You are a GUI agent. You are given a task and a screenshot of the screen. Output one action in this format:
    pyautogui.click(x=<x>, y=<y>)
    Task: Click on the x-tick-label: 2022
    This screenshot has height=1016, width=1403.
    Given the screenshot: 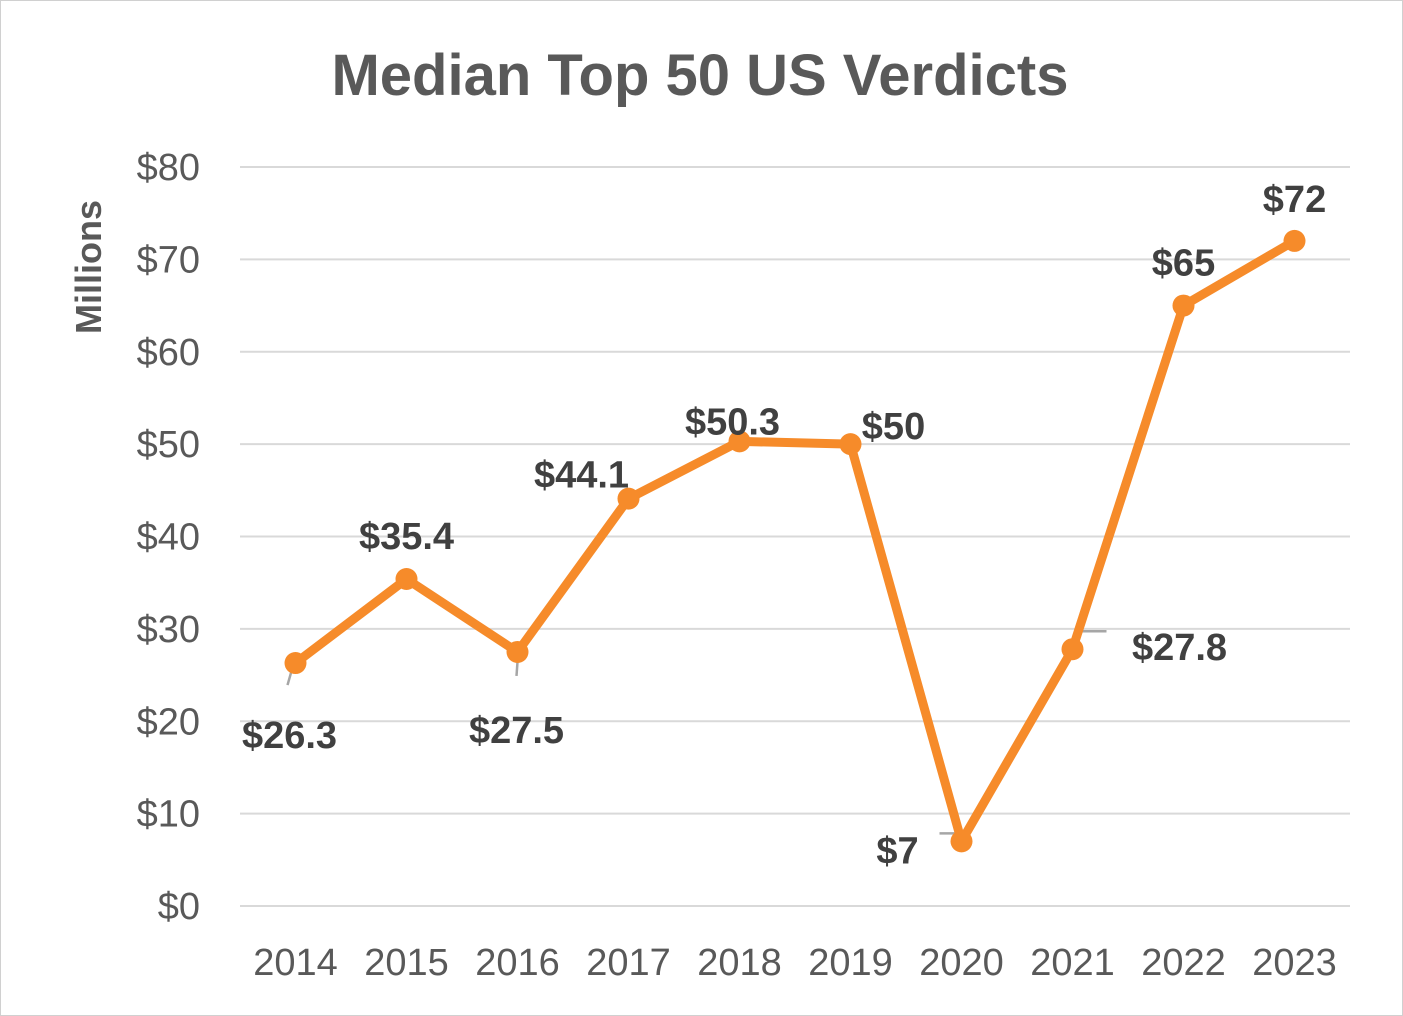 What is the action you would take?
    pyautogui.click(x=1183, y=963)
    